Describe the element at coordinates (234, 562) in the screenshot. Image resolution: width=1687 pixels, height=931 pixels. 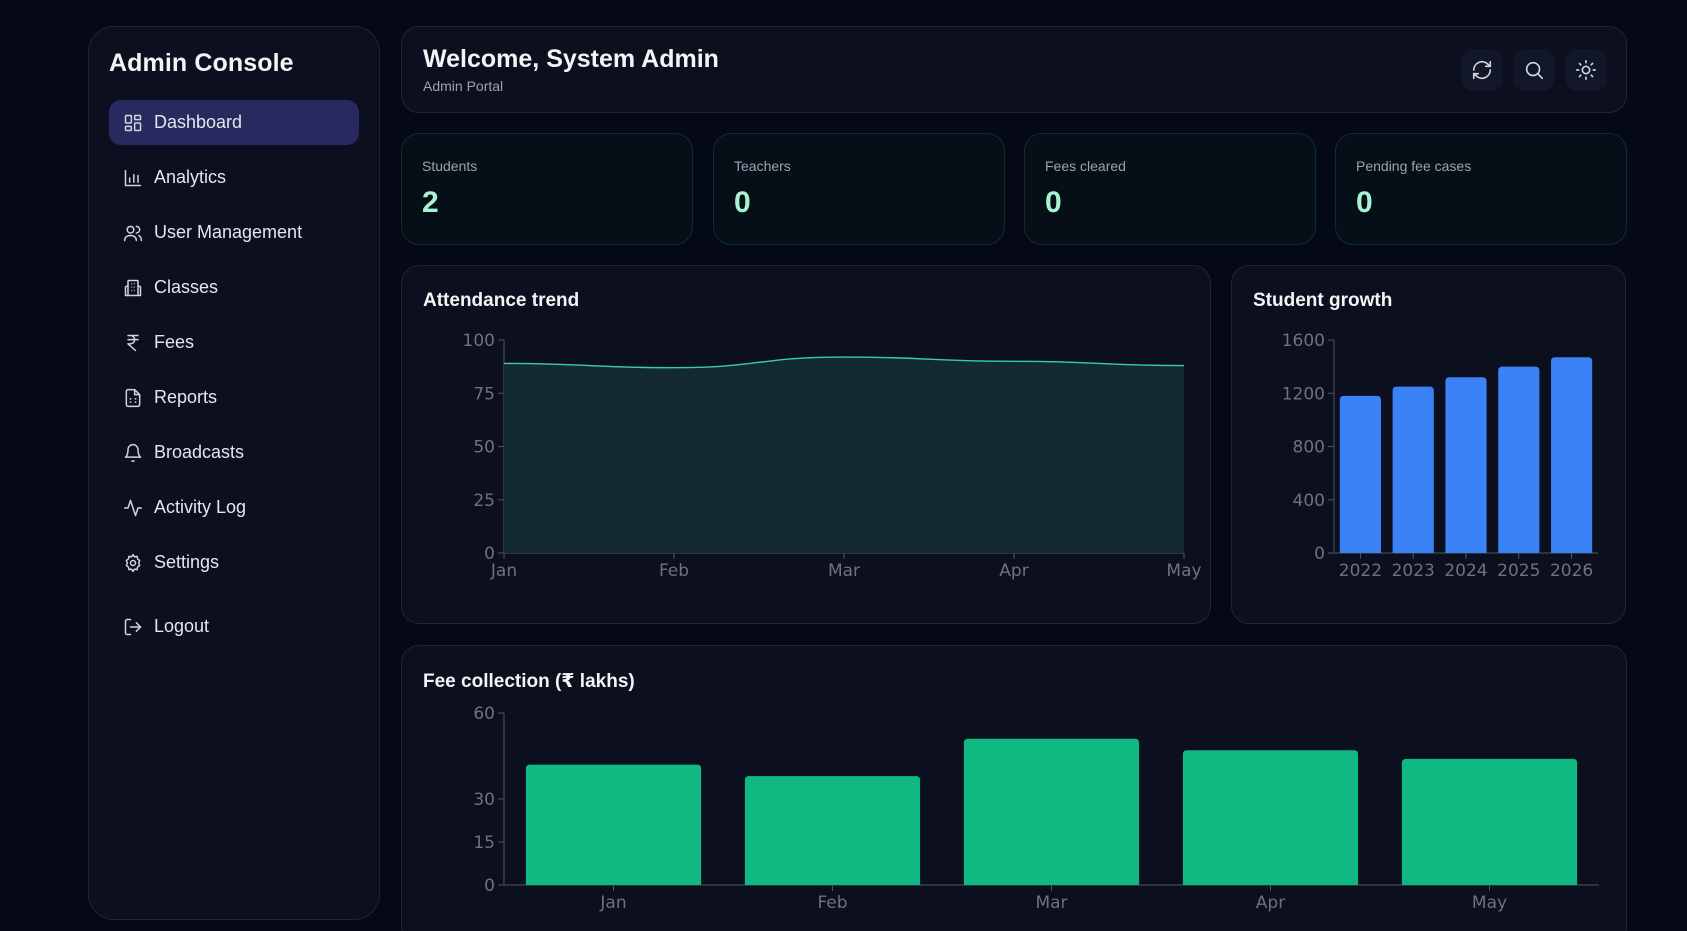
I see `sidebar-item-settings: Settings` at that location.